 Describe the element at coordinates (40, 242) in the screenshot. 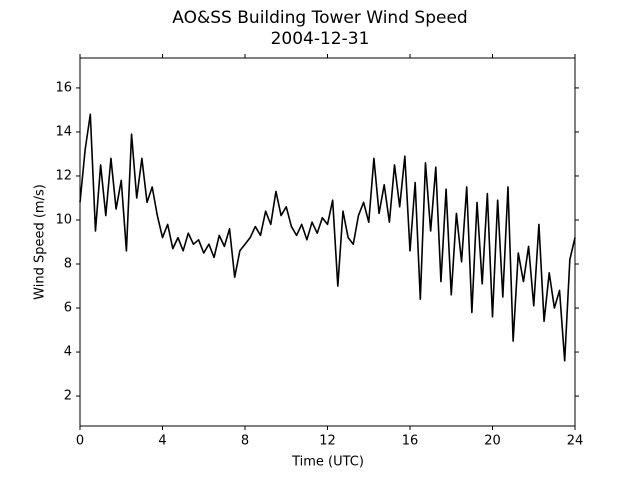

I see `y-axis-label: Wind Speed (m/s)` at that location.